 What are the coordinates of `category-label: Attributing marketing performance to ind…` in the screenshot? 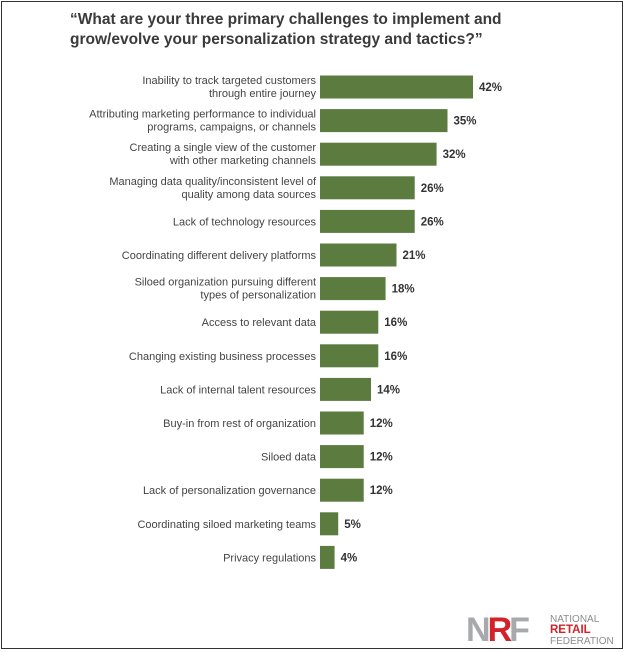 It's located at (202, 115).